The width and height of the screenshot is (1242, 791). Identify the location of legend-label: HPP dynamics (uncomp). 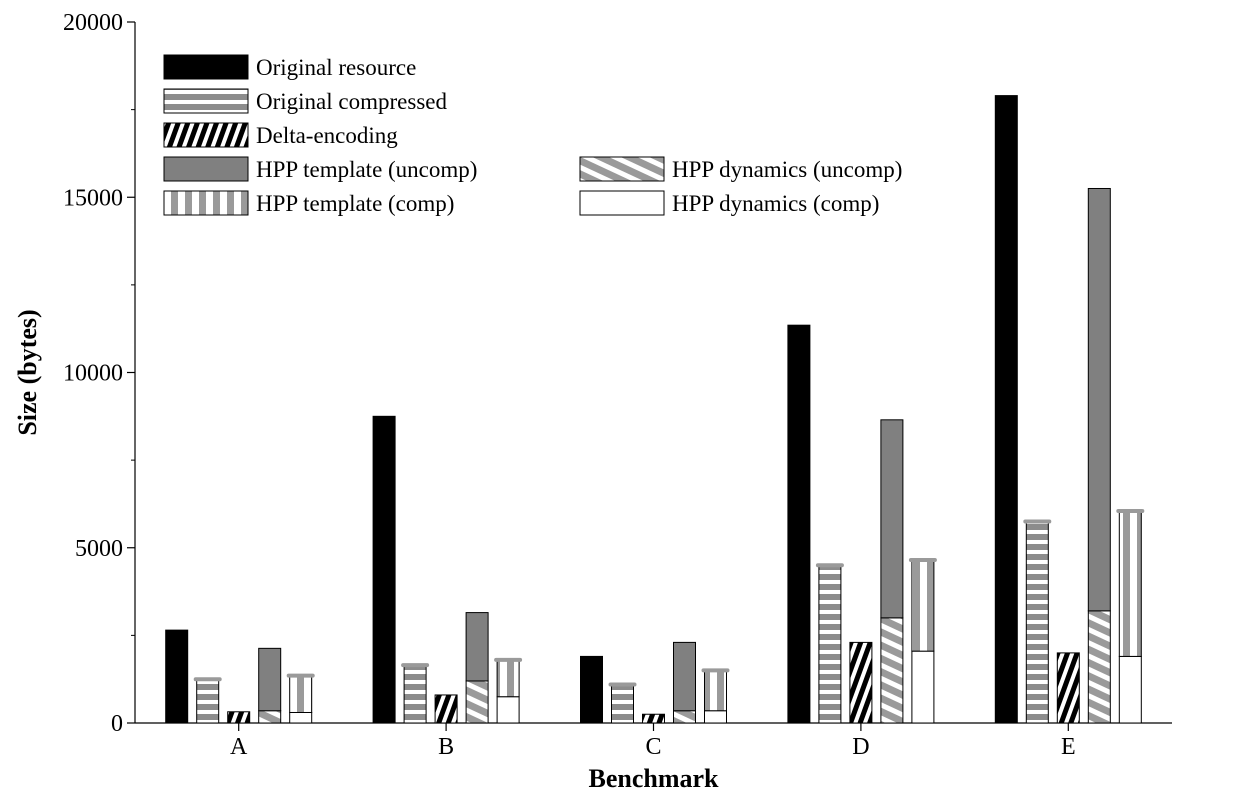
(787, 169).